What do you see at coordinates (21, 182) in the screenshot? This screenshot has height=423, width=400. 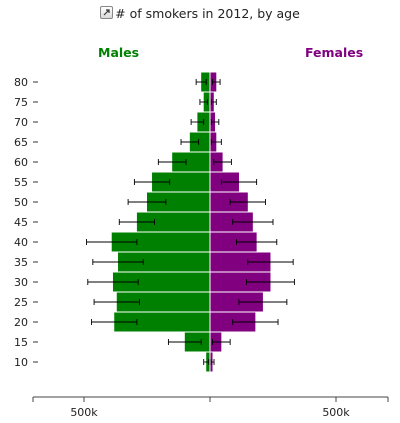 I see `y-tick-label: 55` at bounding box center [21, 182].